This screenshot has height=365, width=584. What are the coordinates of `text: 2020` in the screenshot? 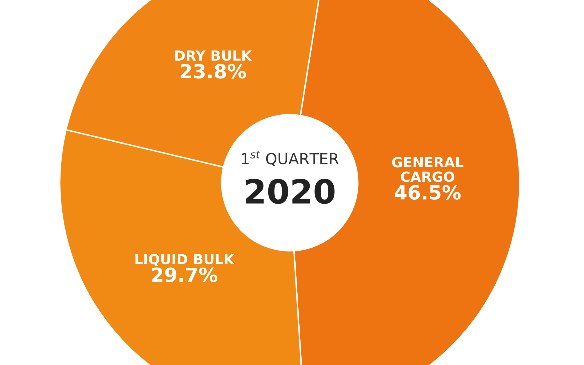 It's located at (290, 191).